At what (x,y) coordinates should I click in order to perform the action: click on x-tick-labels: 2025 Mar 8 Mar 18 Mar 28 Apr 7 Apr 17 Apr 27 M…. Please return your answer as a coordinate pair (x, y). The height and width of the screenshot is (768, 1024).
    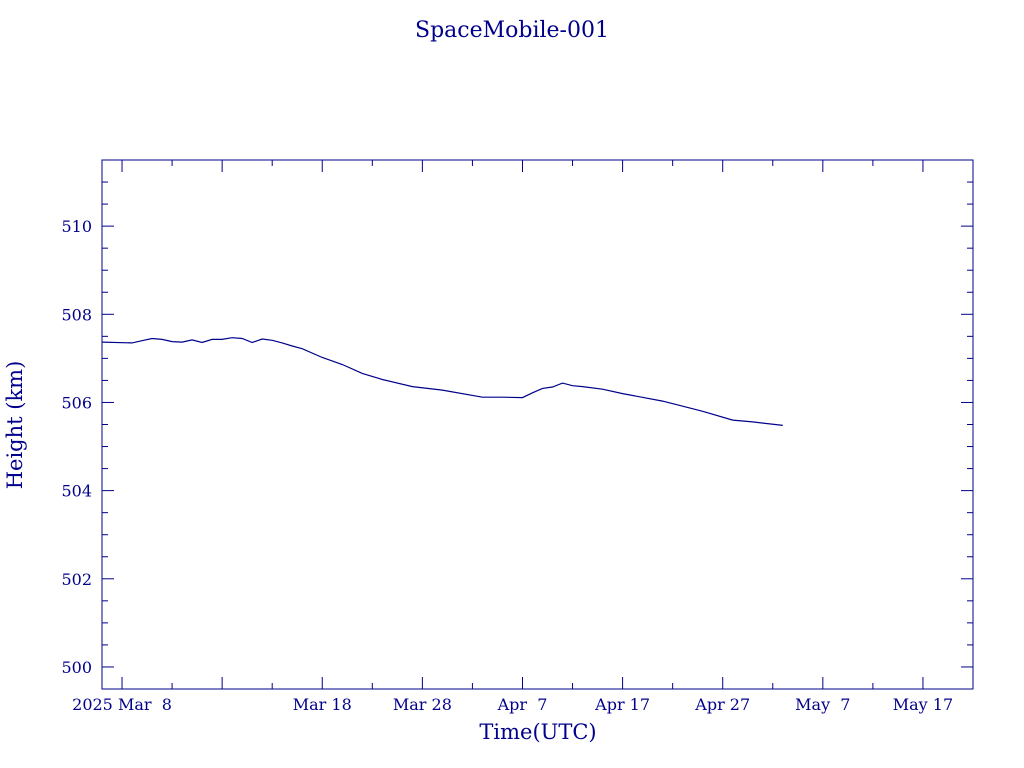
    Looking at the image, I should click on (512, 704).